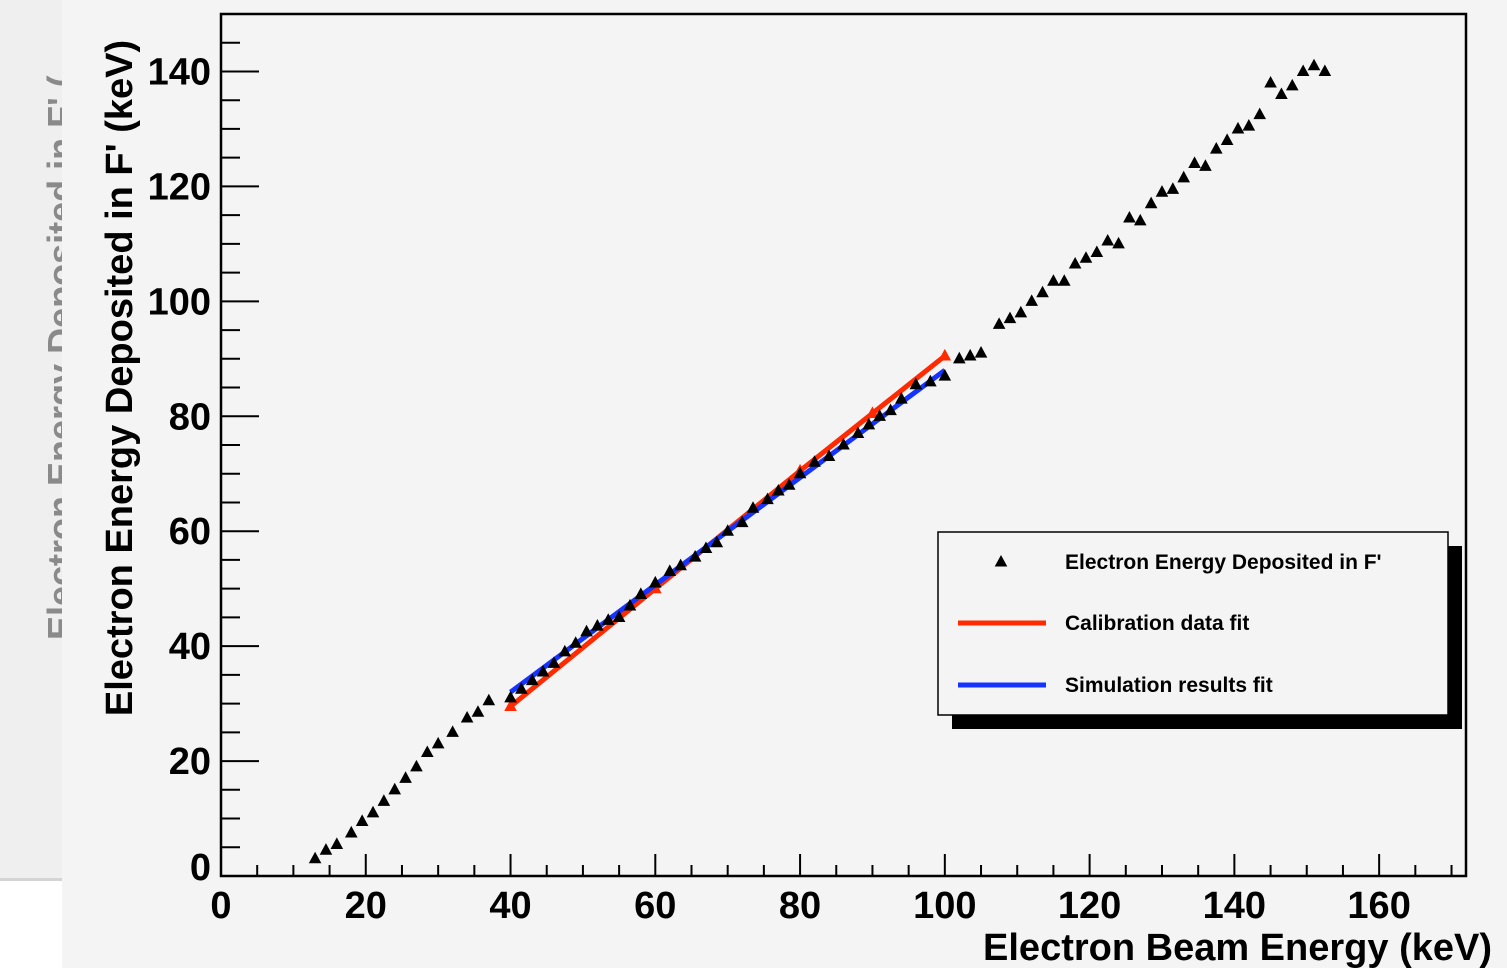 The width and height of the screenshot is (1507, 968). I want to click on legend-label: Calibration data fit, so click(1157, 623).